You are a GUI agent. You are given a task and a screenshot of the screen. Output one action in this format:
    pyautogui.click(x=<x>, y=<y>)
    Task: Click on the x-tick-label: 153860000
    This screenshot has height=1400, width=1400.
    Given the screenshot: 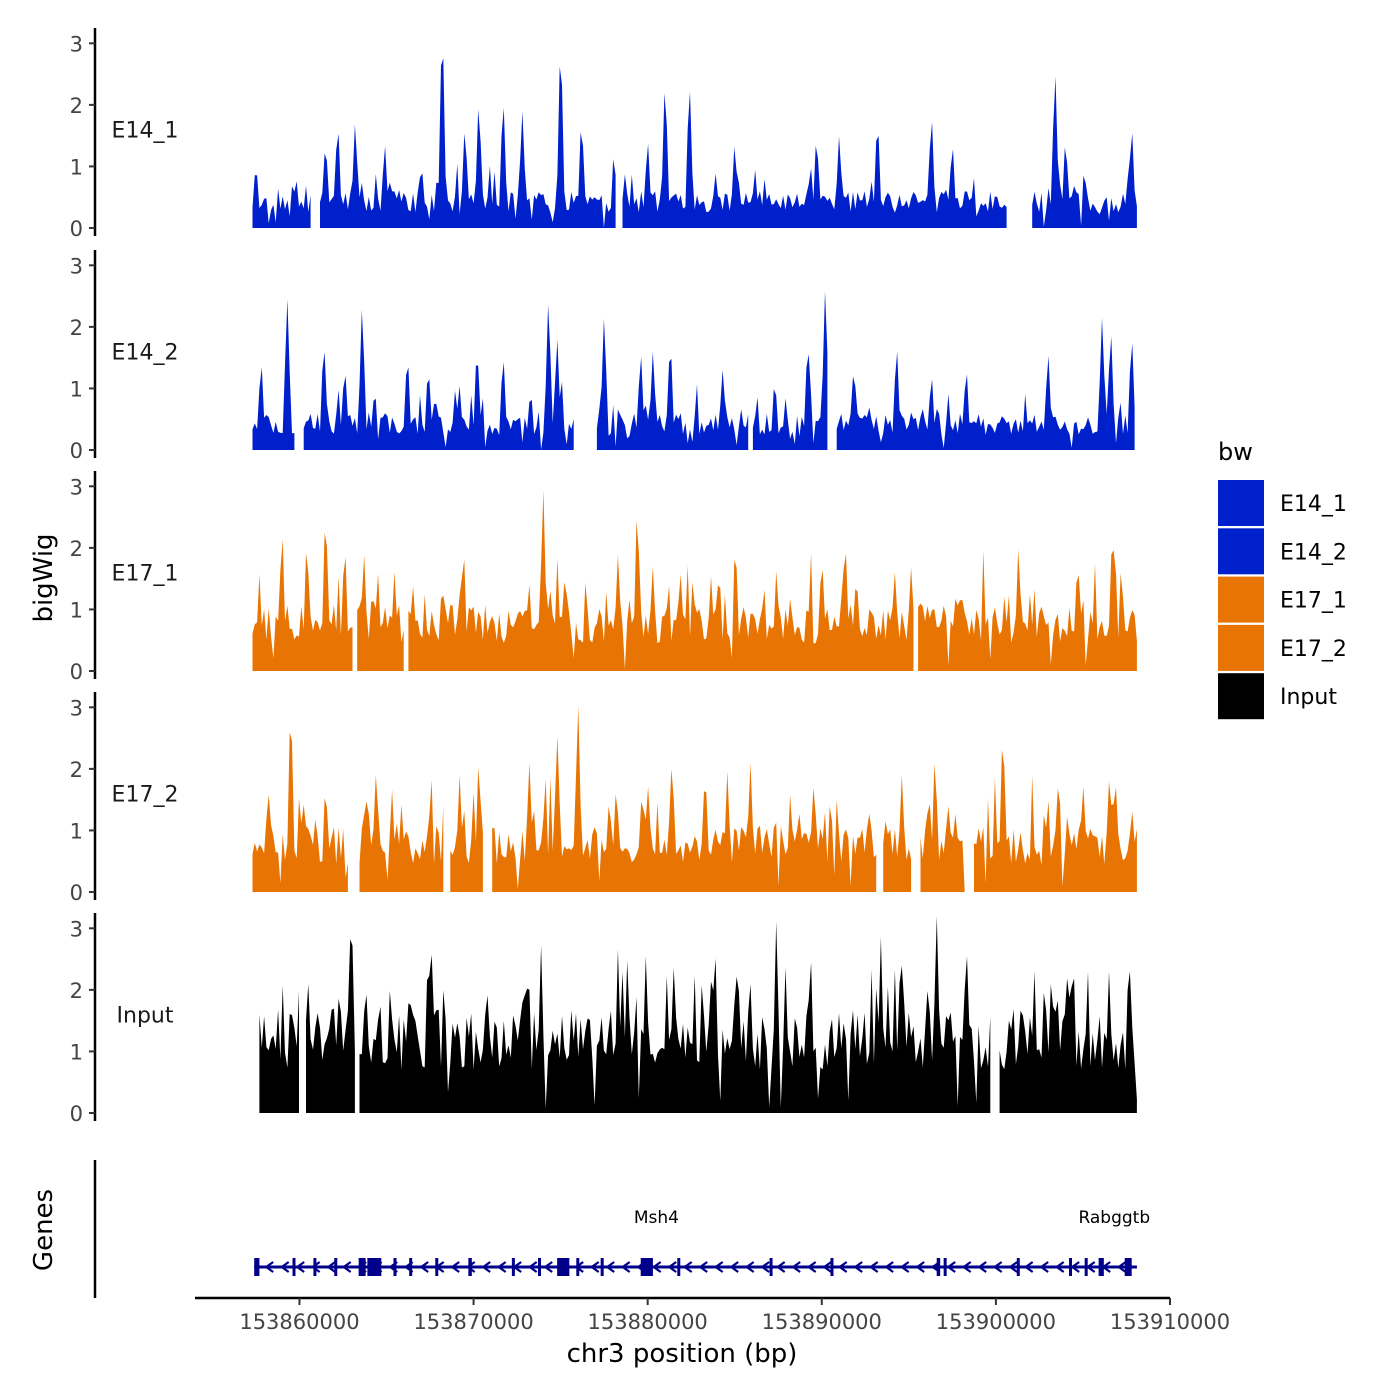 What is the action you would take?
    pyautogui.click(x=299, y=1322)
    